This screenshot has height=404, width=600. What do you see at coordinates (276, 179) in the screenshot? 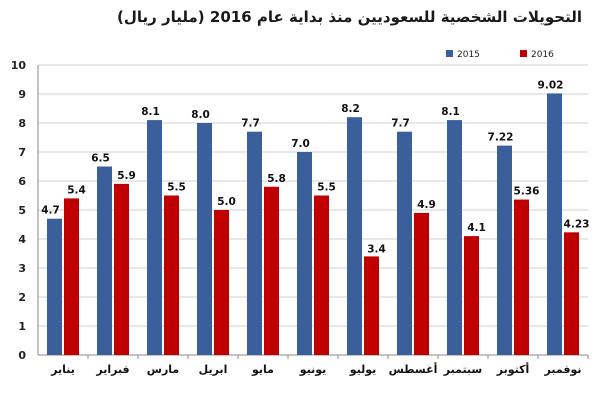
I see `data-label-2016: 5.8` at bounding box center [276, 179].